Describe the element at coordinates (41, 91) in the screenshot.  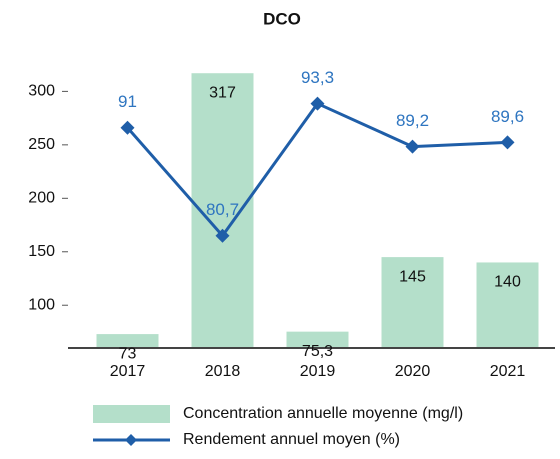
I see `y-tick-label: 300` at that location.